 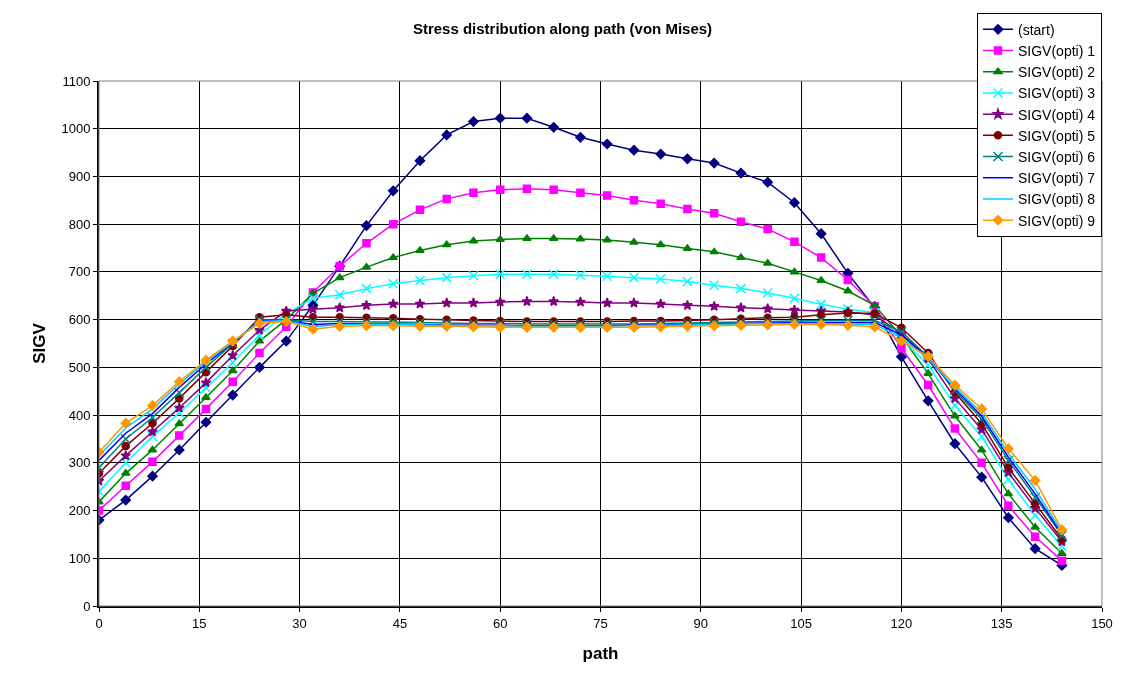 I want to click on y-tick-label: 0, so click(x=87, y=606).